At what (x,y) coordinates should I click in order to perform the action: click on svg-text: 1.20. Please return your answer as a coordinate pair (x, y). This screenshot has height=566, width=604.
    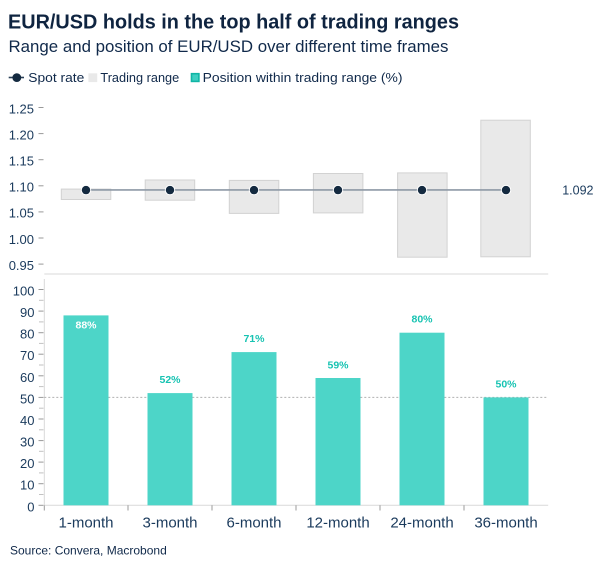
    Looking at the image, I should click on (21, 134).